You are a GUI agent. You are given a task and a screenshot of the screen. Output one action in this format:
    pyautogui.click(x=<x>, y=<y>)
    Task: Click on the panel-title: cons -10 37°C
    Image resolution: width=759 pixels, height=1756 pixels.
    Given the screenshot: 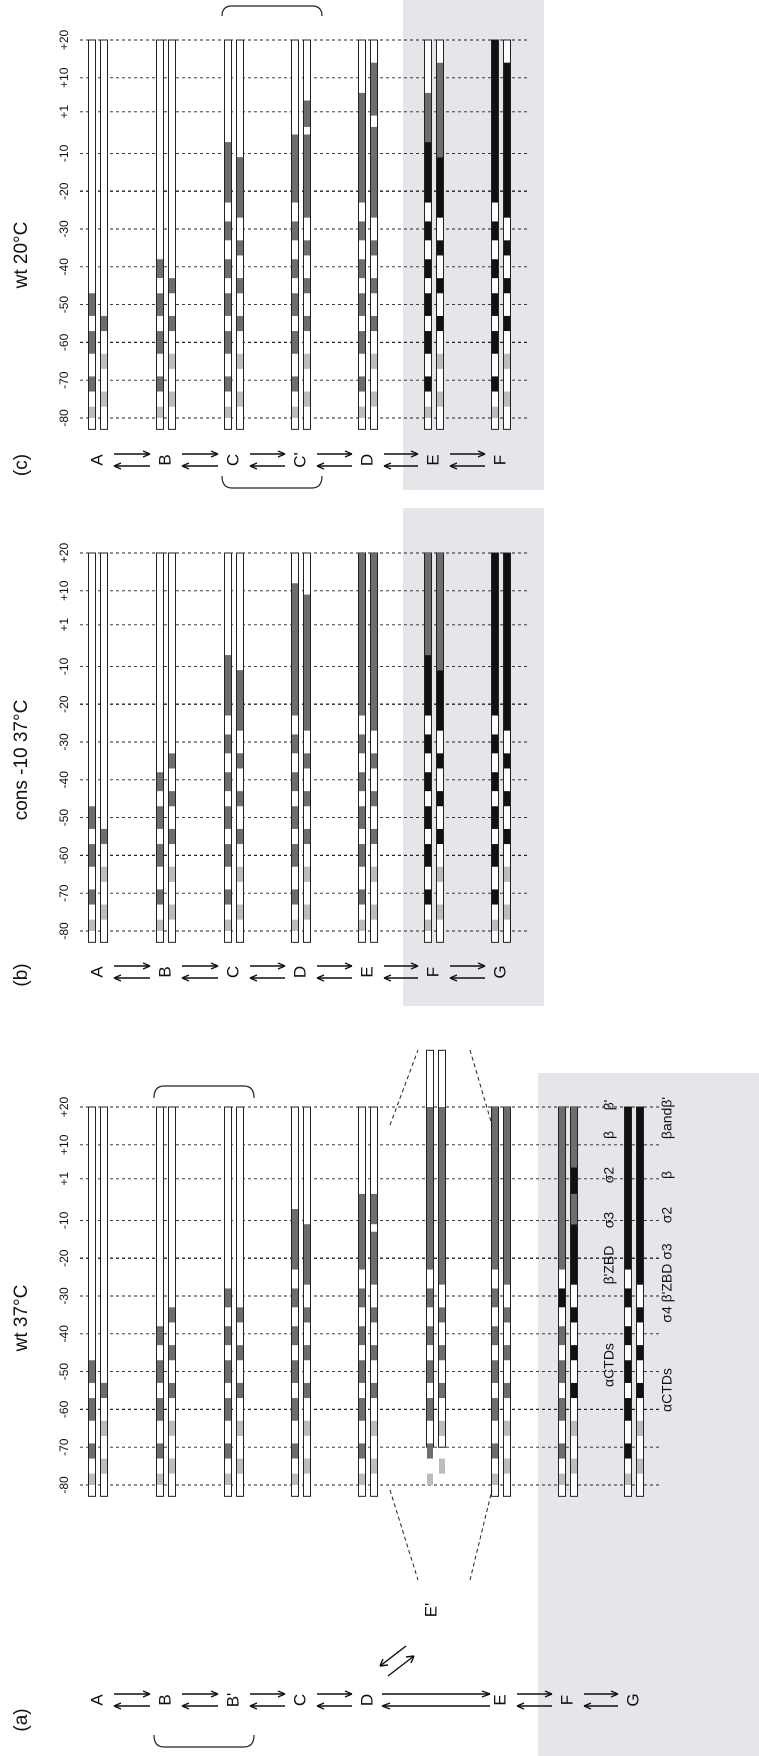 What is the action you would take?
    pyautogui.click(x=21, y=760)
    